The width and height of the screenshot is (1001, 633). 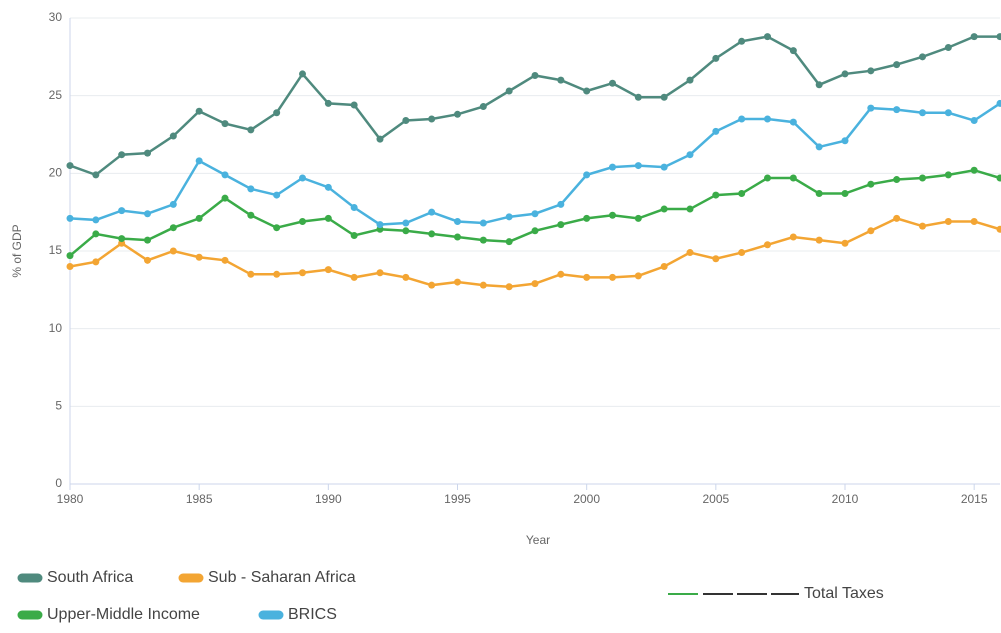 I want to click on y-tick-label: 25, so click(x=56, y=95).